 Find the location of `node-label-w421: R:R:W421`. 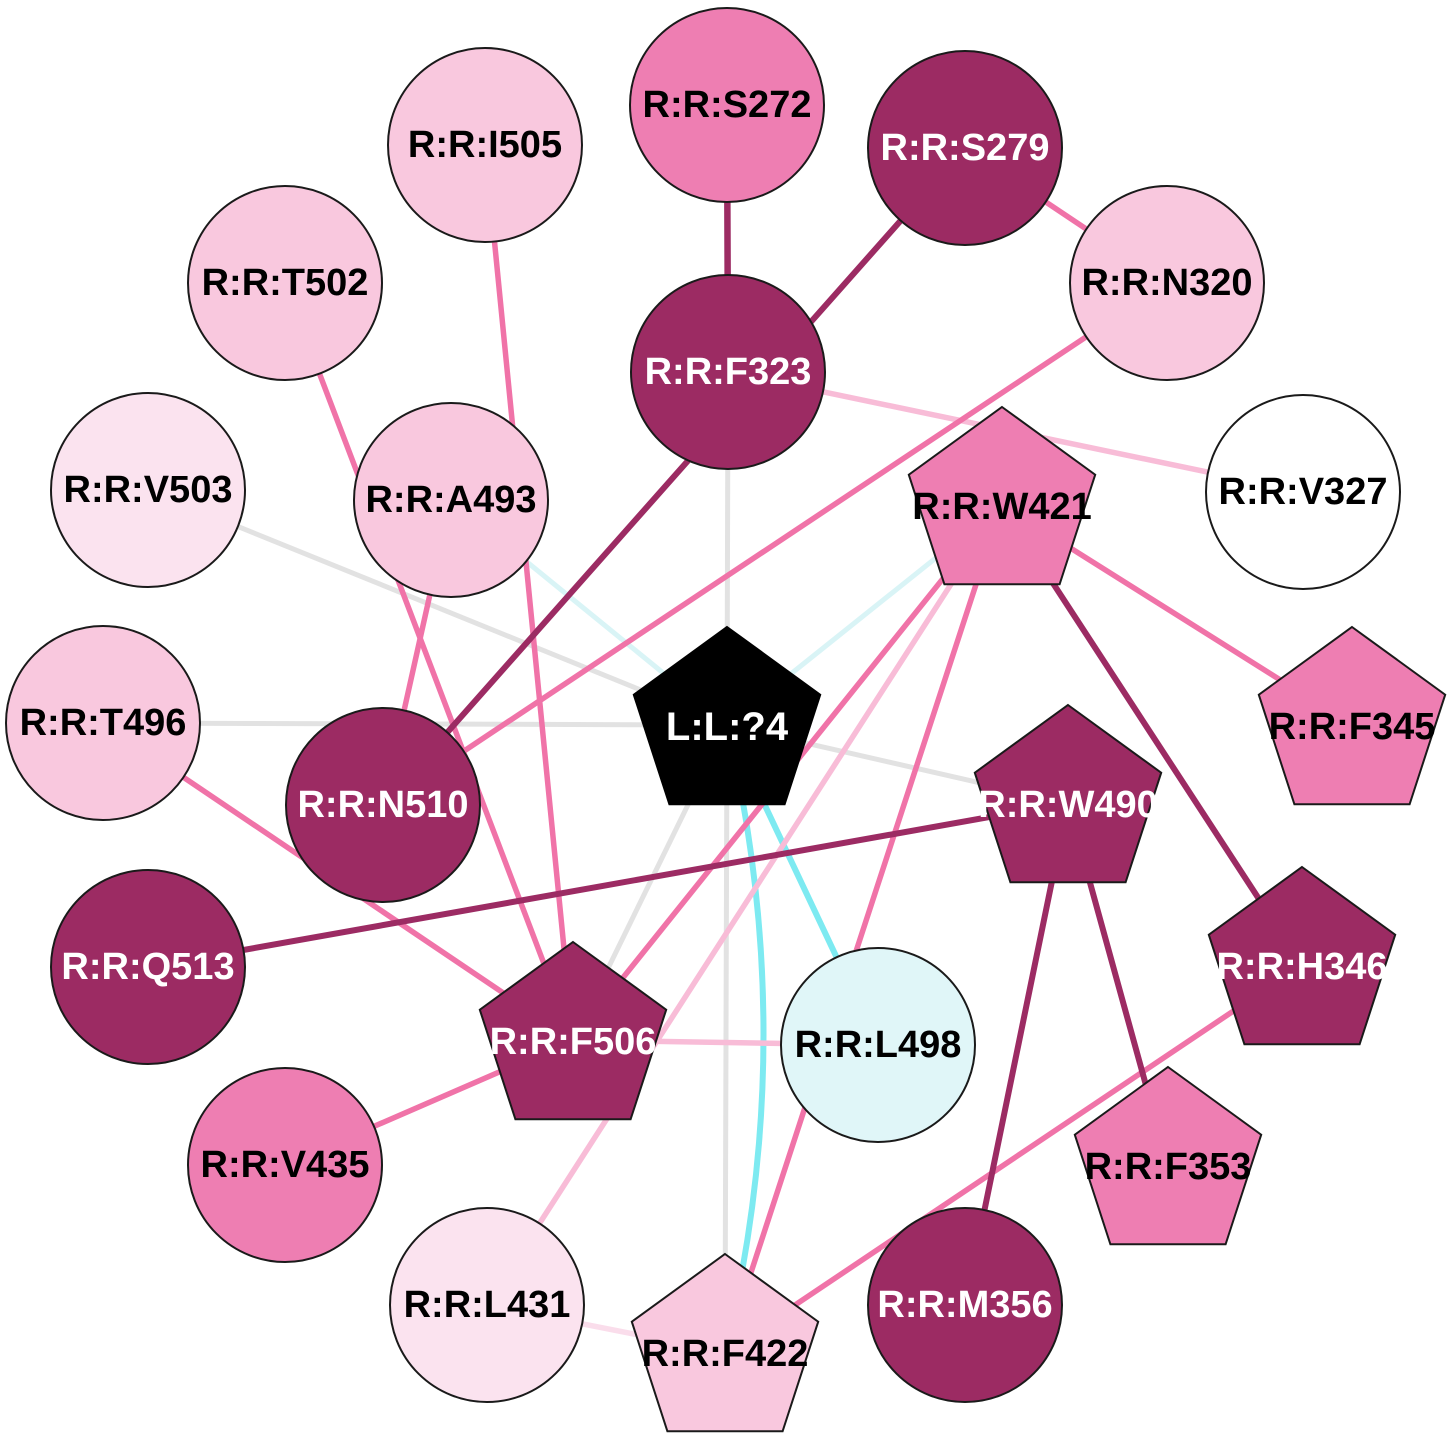

node-label-w421: R:R:W421 is located at coordinates (1001, 507).